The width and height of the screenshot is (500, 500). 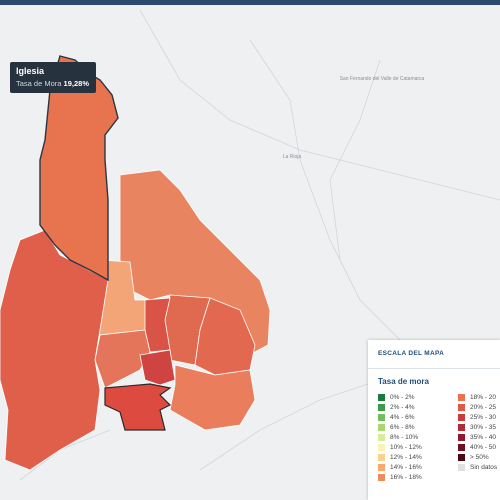 I want to click on legend-label: 14% - 16%, so click(x=406, y=468).